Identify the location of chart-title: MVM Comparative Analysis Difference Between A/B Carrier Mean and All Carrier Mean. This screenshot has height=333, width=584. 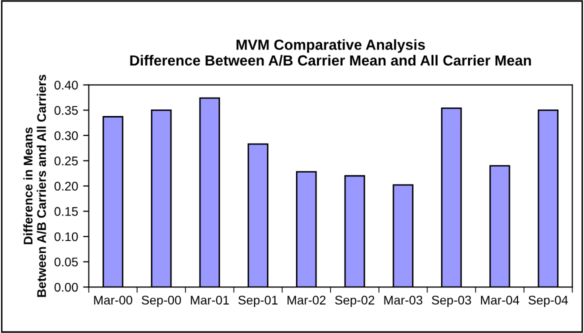
(330, 52).